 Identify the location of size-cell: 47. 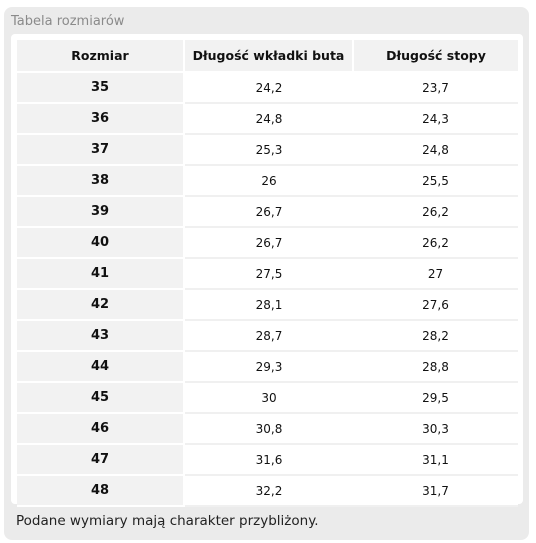
(101, 460).